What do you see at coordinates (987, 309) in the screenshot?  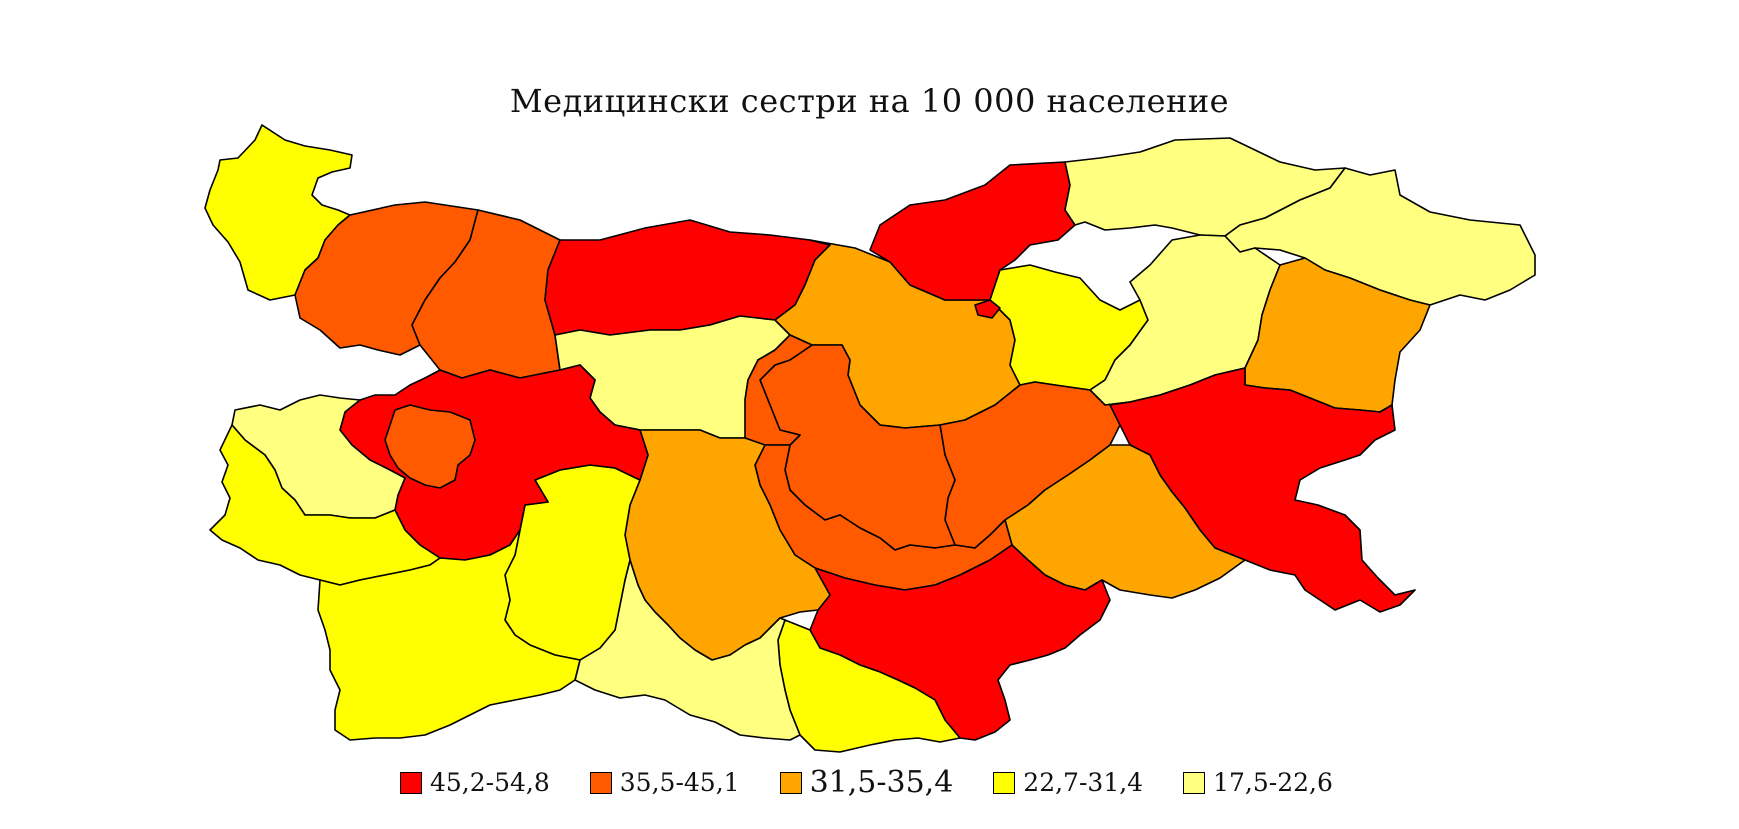 I see `region-enclave` at bounding box center [987, 309].